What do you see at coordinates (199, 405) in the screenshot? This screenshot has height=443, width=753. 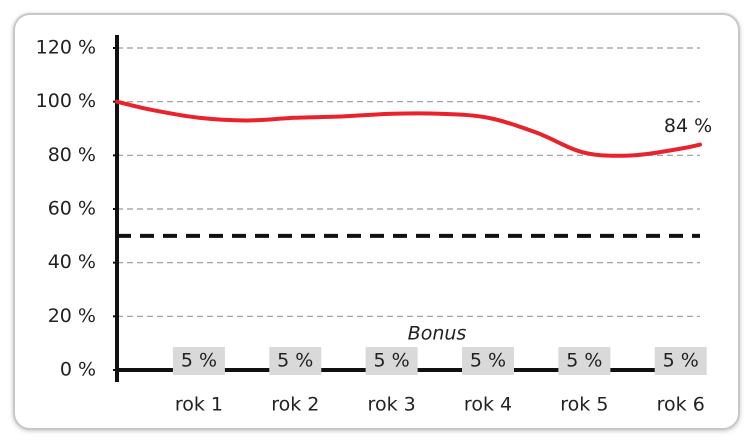 I see `x-tick-label: rok 1` at bounding box center [199, 405].